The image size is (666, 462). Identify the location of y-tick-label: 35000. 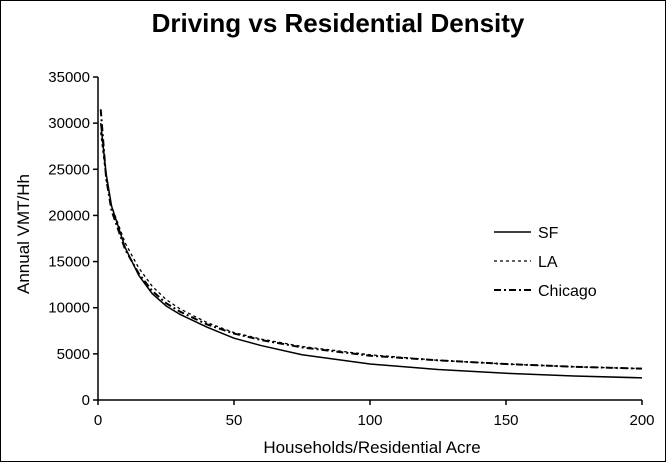
(69, 77).